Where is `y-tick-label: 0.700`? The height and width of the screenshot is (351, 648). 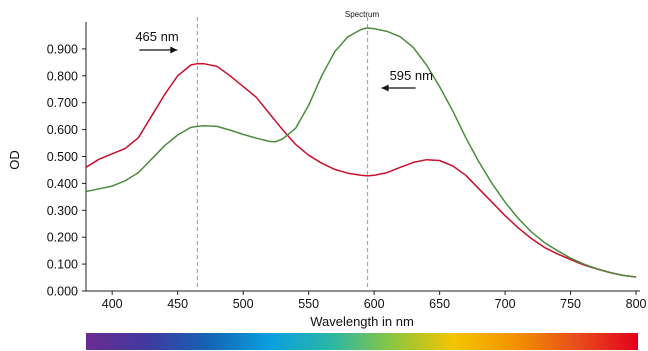
y-tick-label: 0.700 is located at coordinates (62, 103).